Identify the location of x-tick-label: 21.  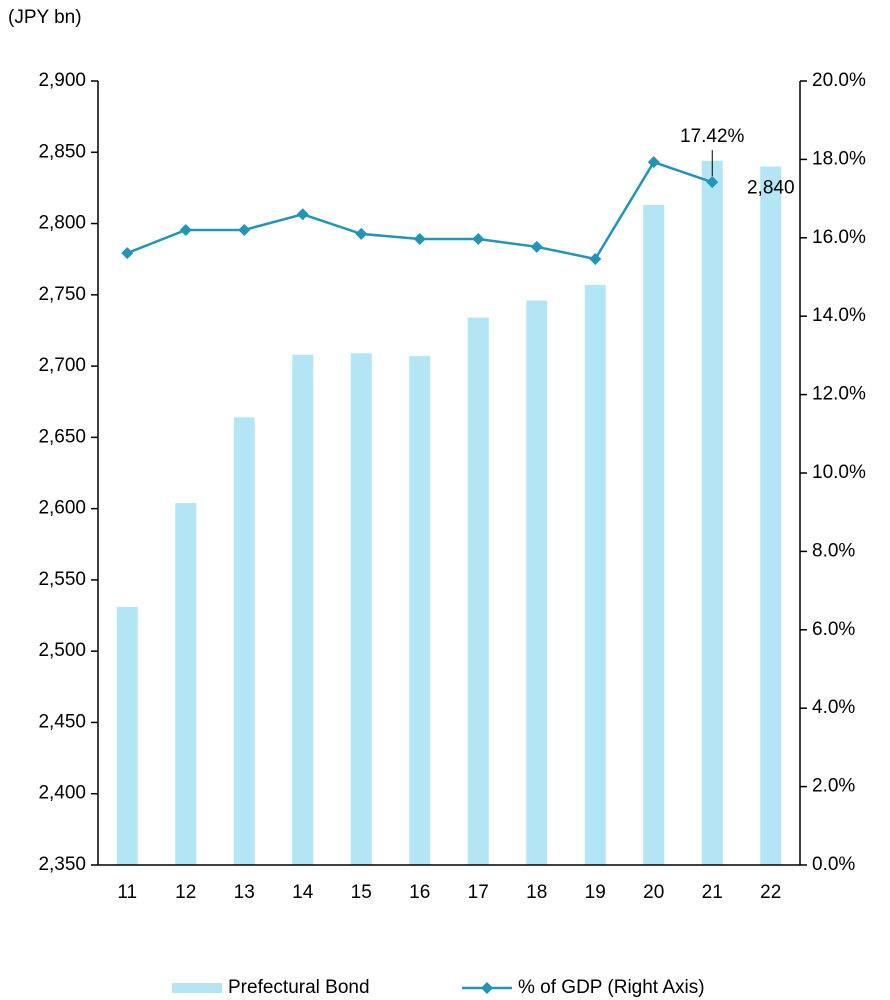
(712, 892).